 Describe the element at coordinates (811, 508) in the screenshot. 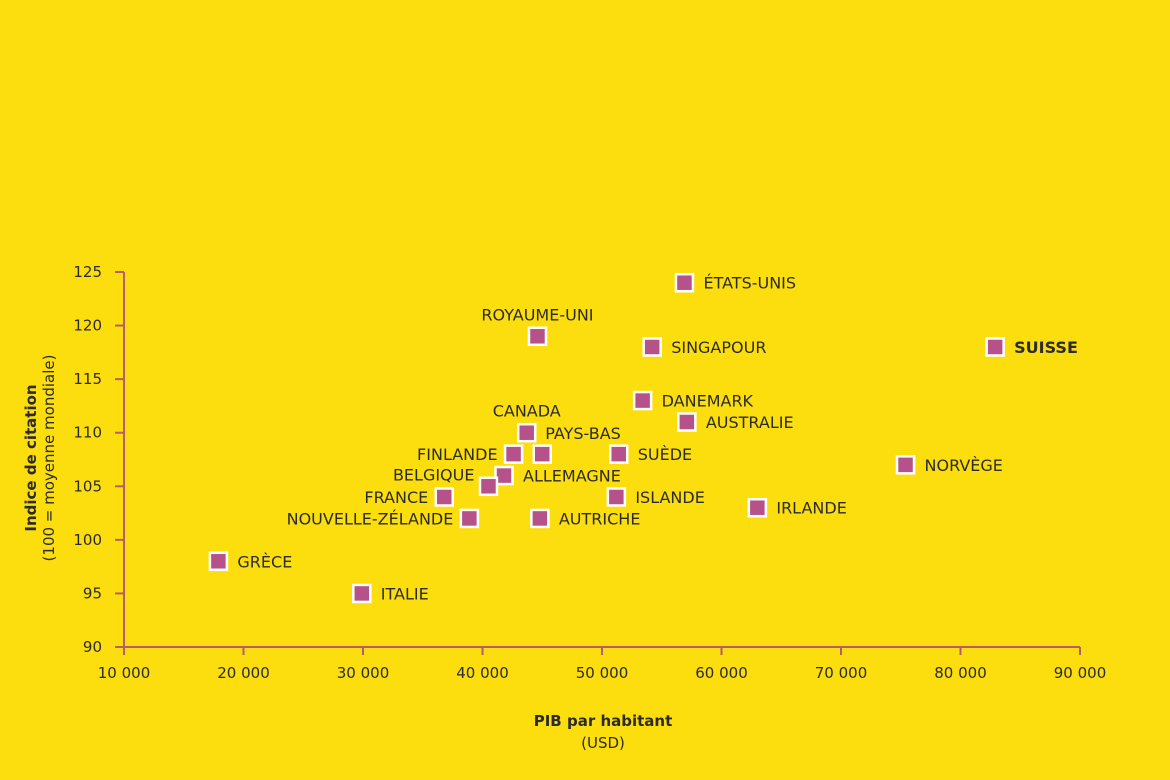

I see `point-label: IRLANDE` at that location.